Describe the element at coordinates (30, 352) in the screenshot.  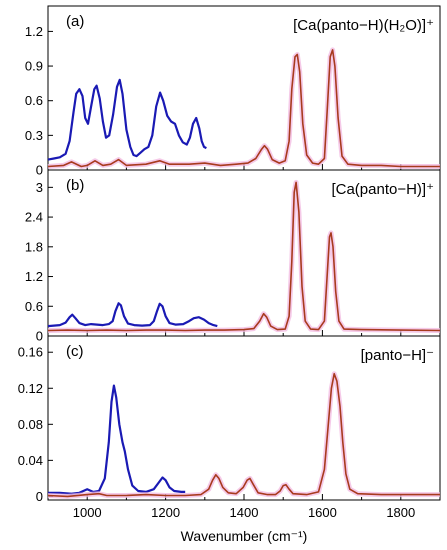
I see `y-tick-label: 0.16` at that location.